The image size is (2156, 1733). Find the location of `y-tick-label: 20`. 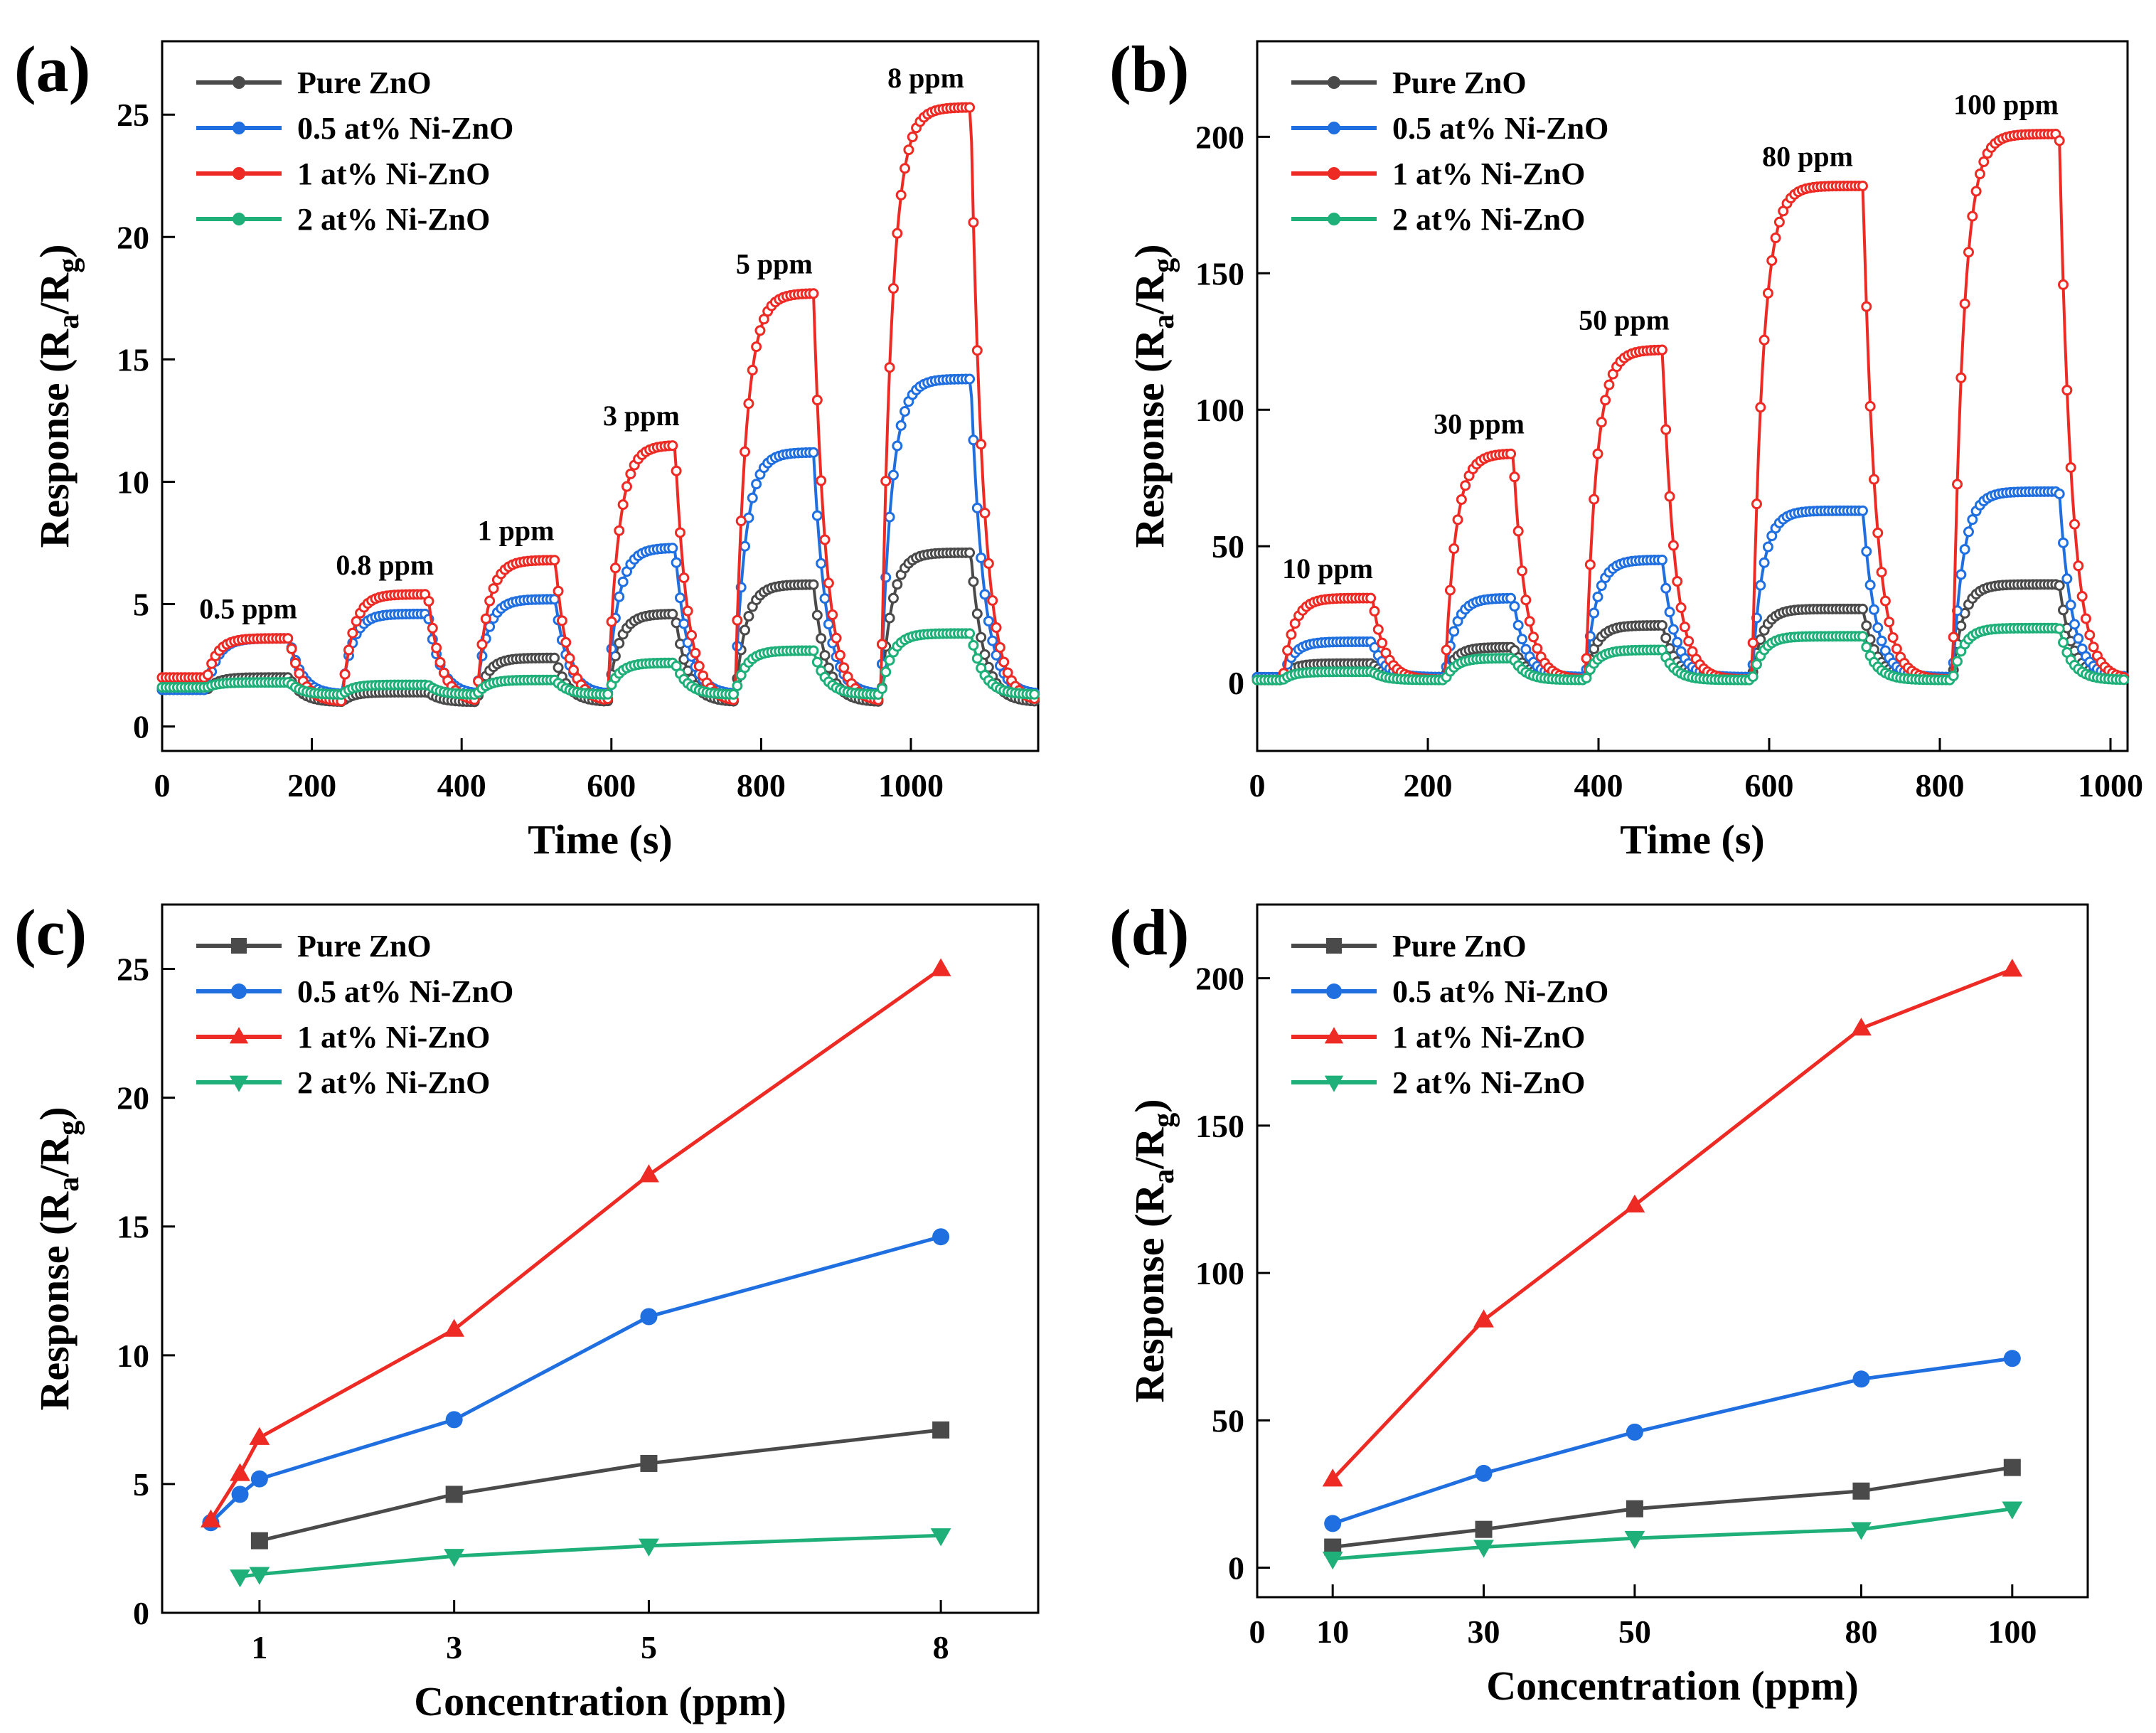

y-tick-label: 20 is located at coordinates (133, 237).